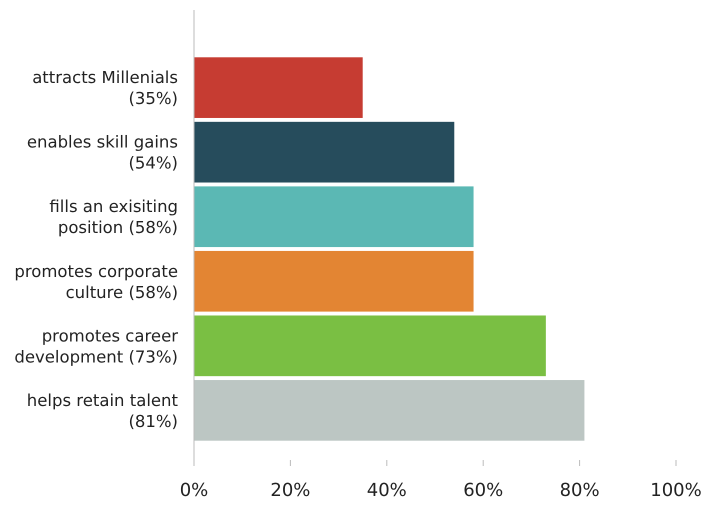  What do you see at coordinates (194, 490) in the screenshot?
I see `x-tick-label: 0%` at bounding box center [194, 490].